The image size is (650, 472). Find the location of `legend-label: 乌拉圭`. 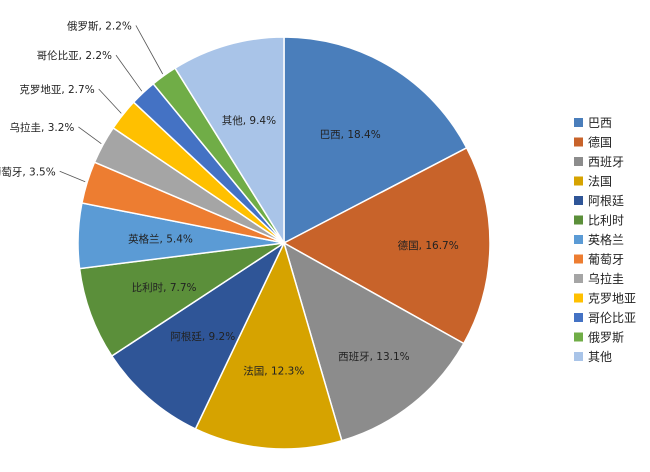

legend-label: 乌拉圭 is located at coordinates (606, 278).